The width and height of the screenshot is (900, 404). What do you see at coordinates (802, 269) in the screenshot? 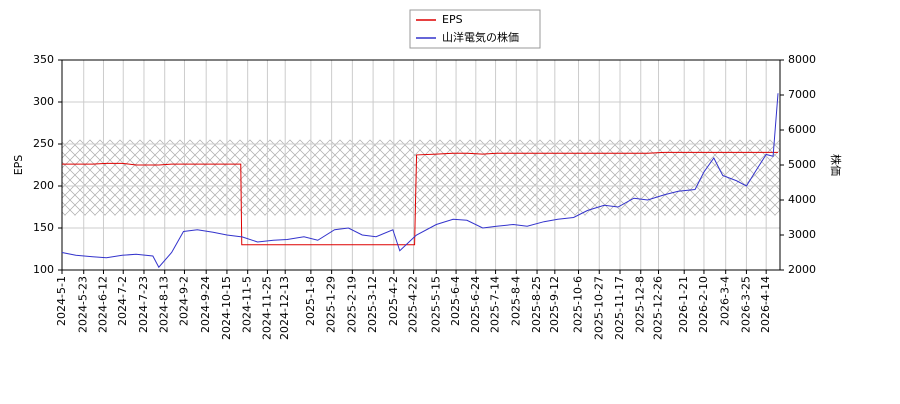
I see `y2-tick-label: 2000` at bounding box center [802, 269].